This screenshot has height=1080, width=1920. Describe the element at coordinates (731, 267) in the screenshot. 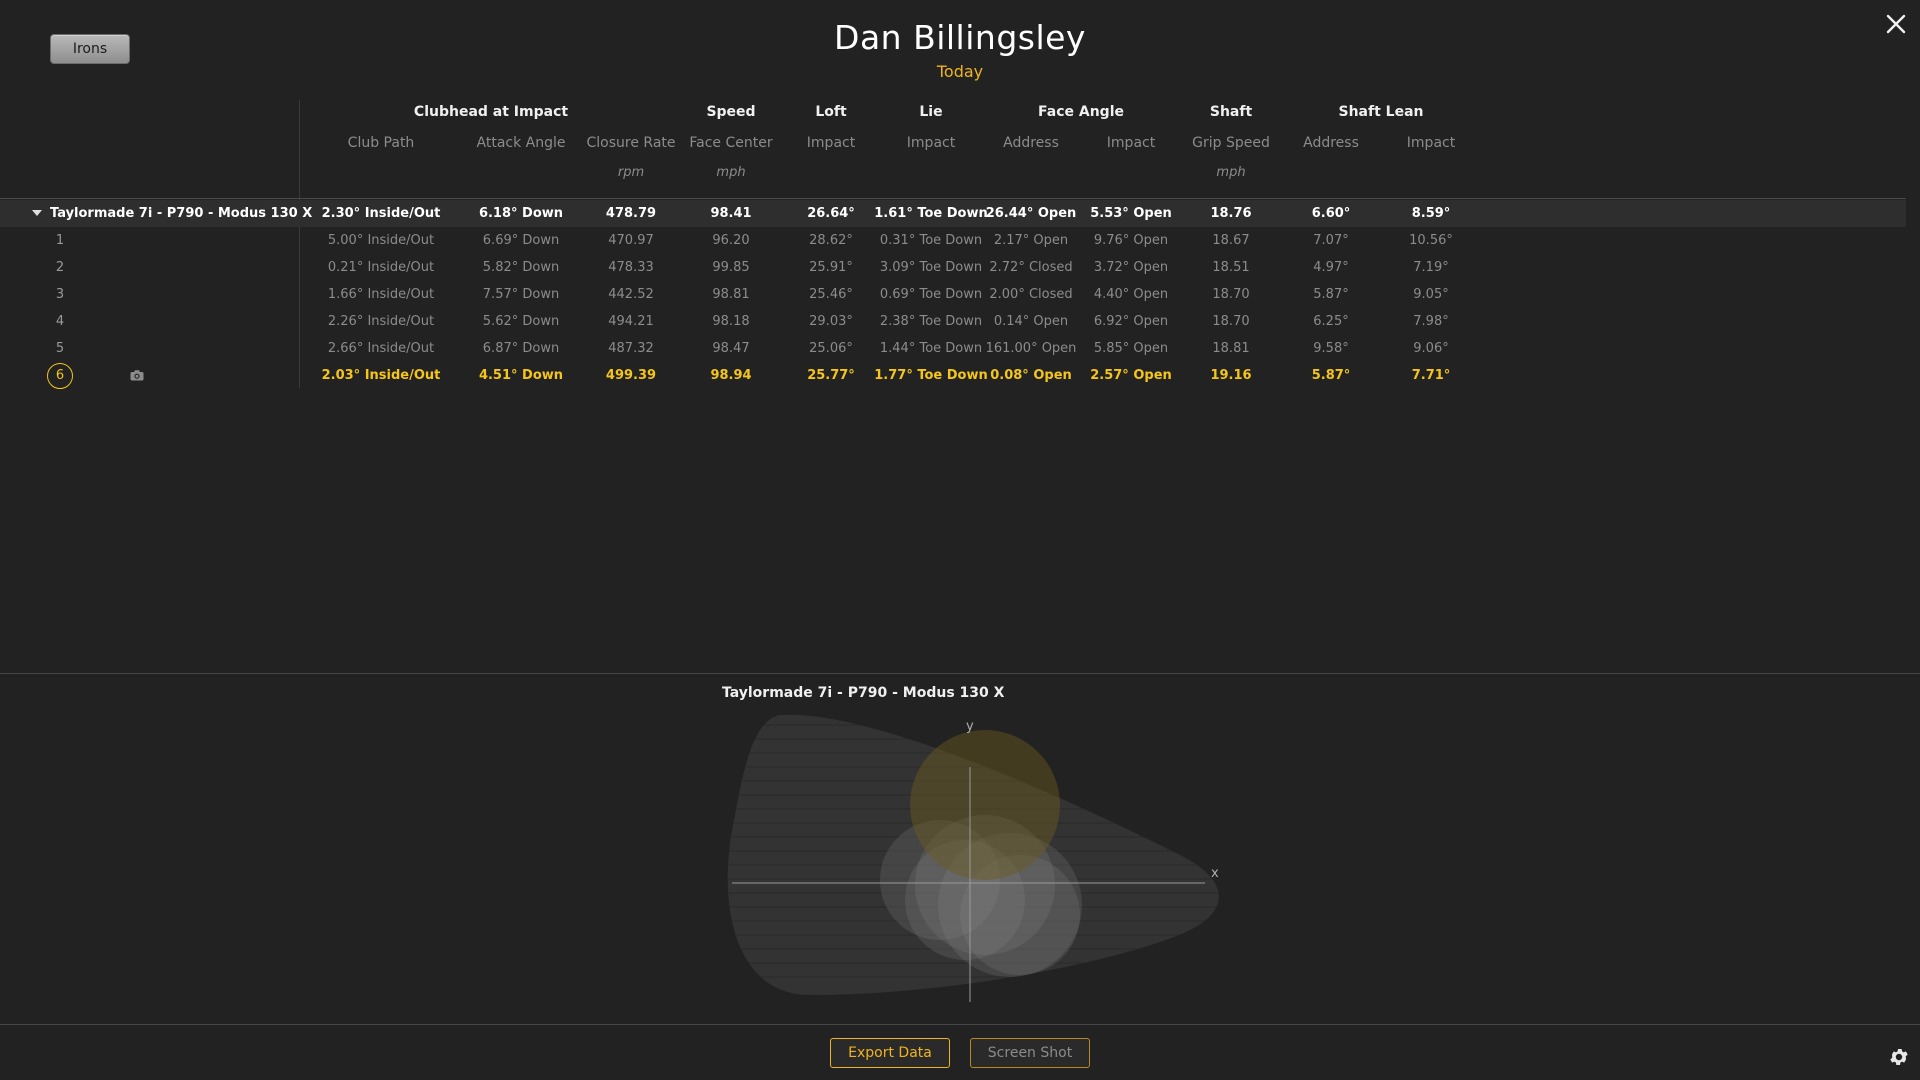

I see `cell: 99.85` at that location.